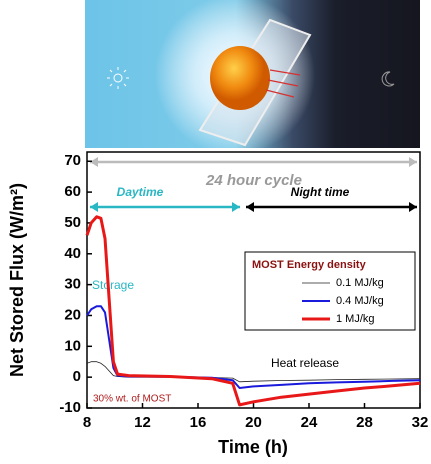 The width and height of the screenshot is (431, 464). What do you see at coordinates (420, 422) in the screenshot?
I see `x-tick-label: 32` at bounding box center [420, 422].